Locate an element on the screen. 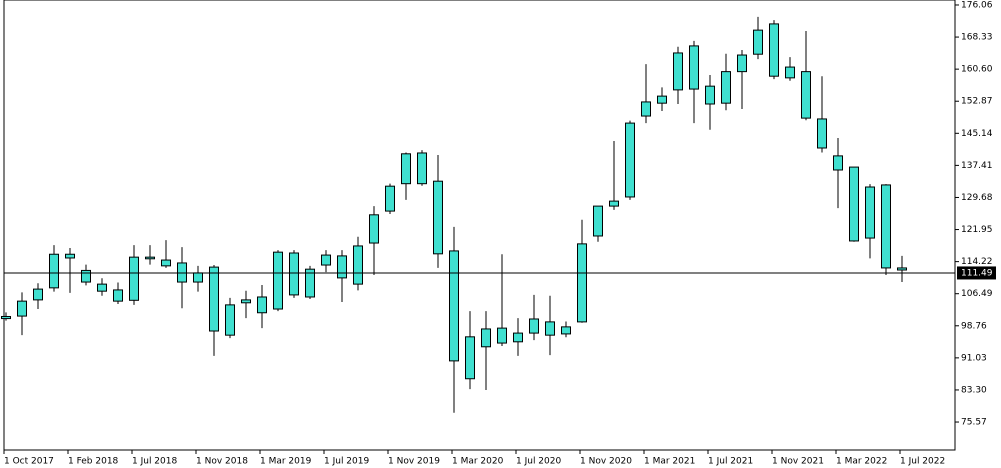  last-price-label: 111.49 is located at coordinates (977, 273).